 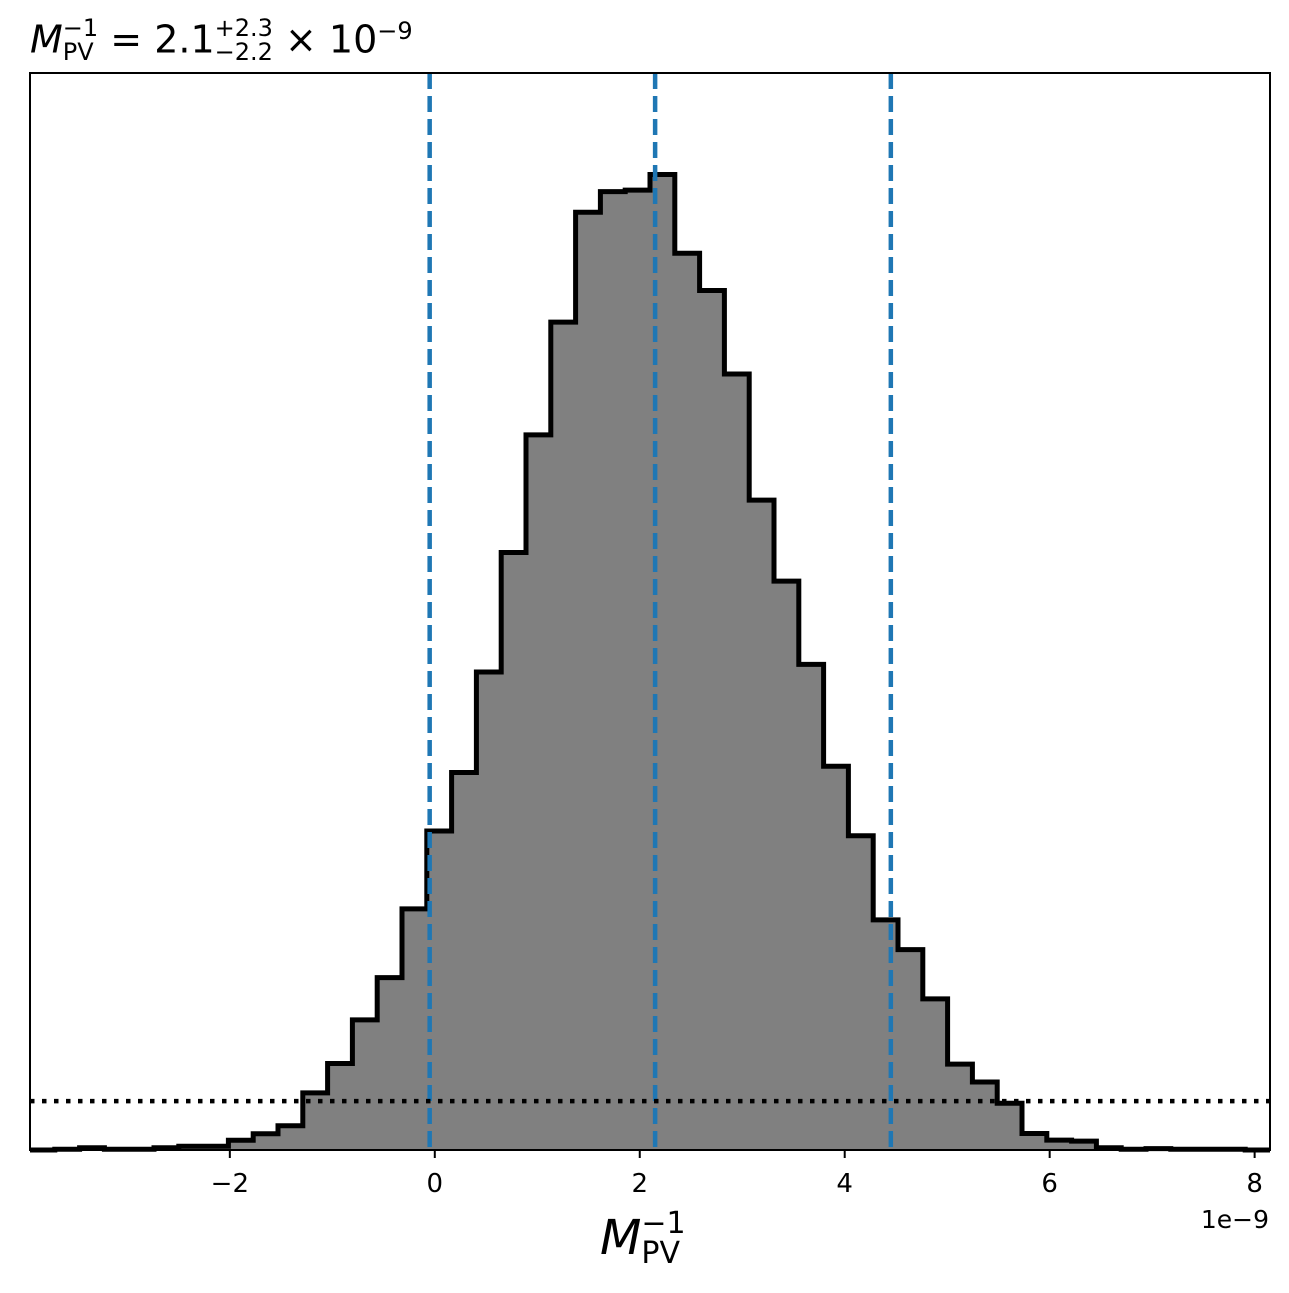 I want to click on x-axis-offset-text: 1e−9, so click(x=1234, y=1219).